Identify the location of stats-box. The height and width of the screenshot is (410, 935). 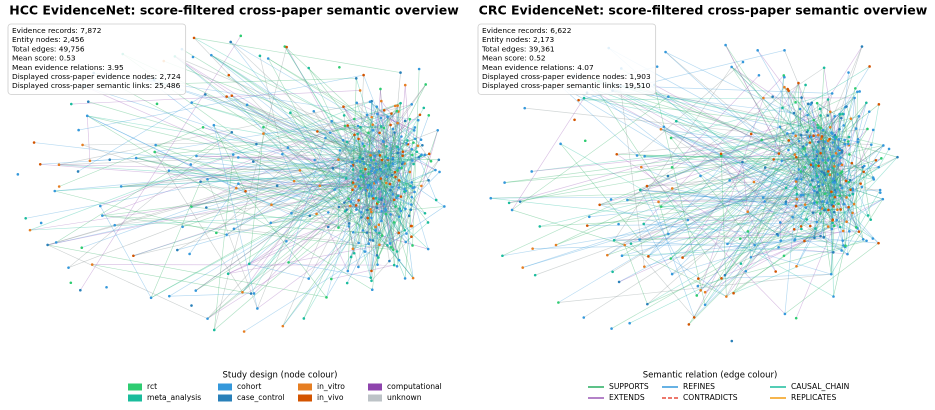
(567, 59).